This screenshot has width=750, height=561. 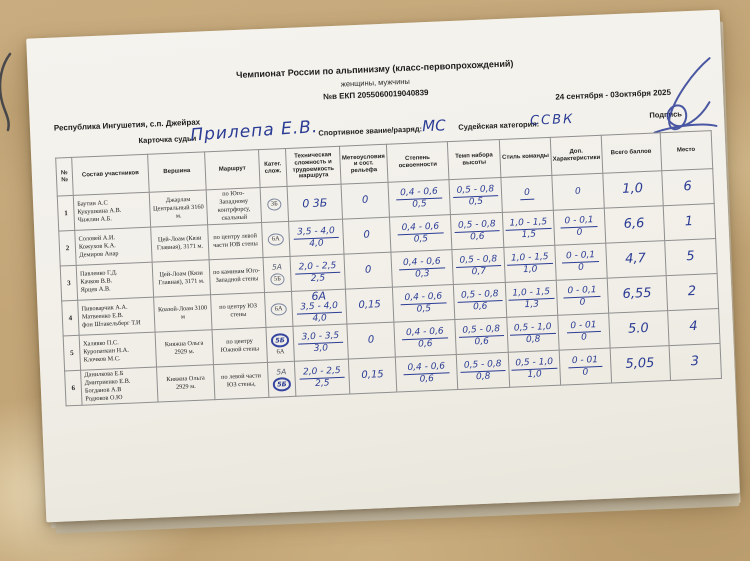 What do you see at coordinates (686, 150) in the screenshot?
I see `col-header-place: Место` at bounding box center [686, 150].